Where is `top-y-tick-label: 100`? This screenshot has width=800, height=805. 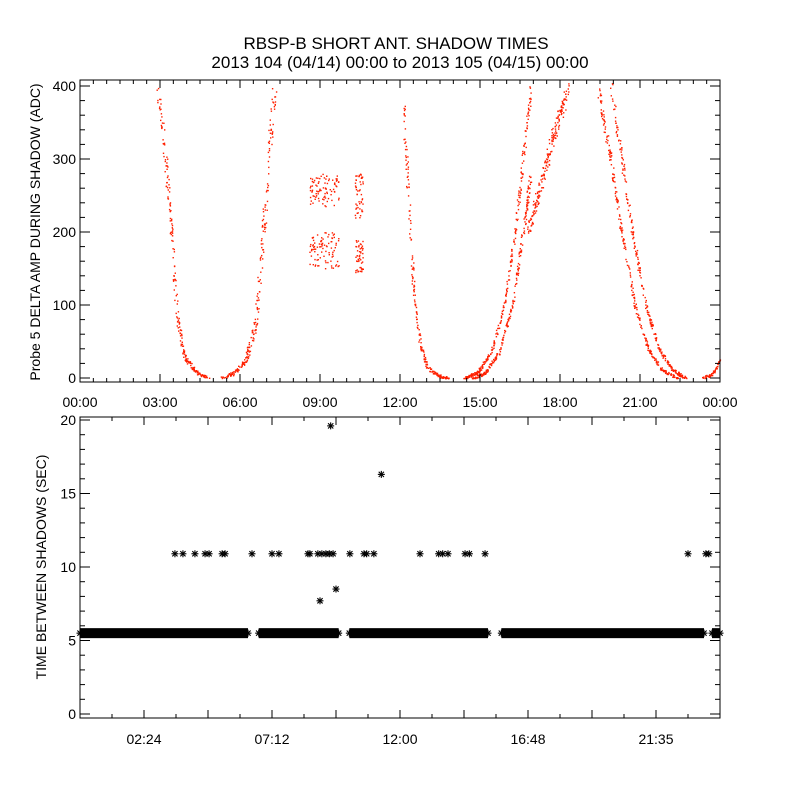 top-y-tick-label: 100 is located at coordinates (65, 305).